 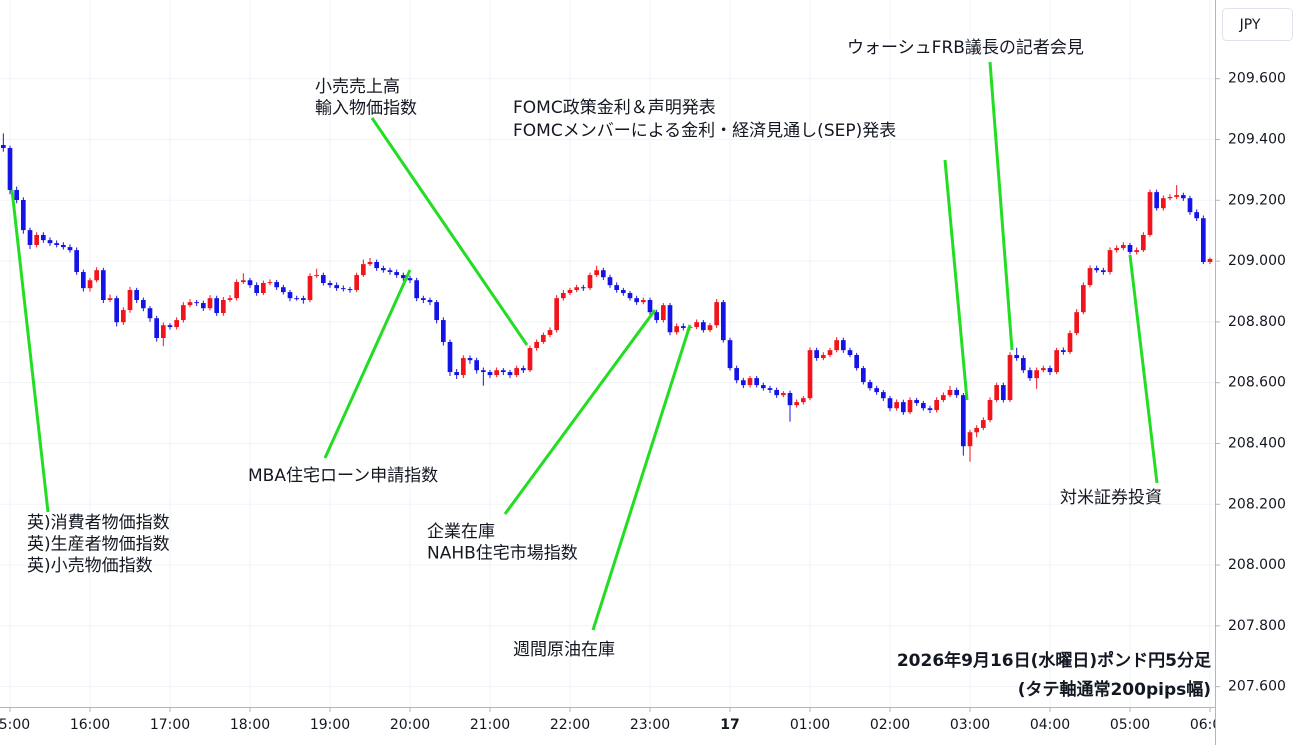 I want to click on y-tick-label: 208.400, so click(x=1257, y=443).